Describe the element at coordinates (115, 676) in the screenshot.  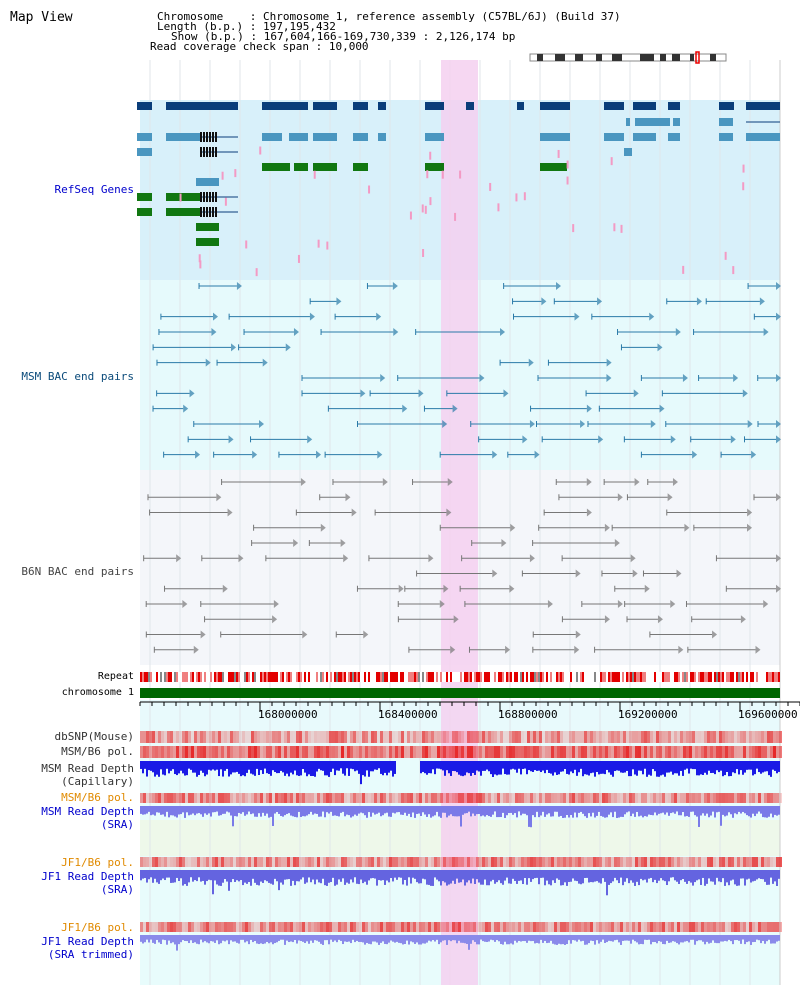
I see `track-label-repeat: Repeat` at that location.